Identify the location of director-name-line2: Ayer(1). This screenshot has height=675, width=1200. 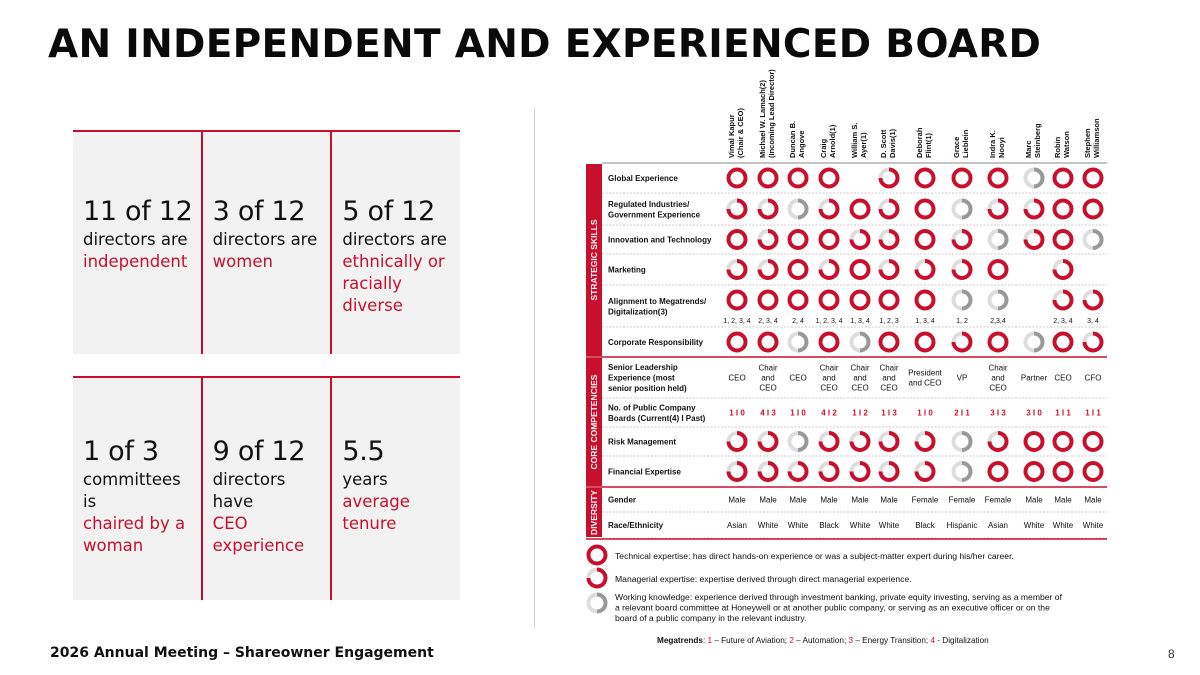
(863, 145).